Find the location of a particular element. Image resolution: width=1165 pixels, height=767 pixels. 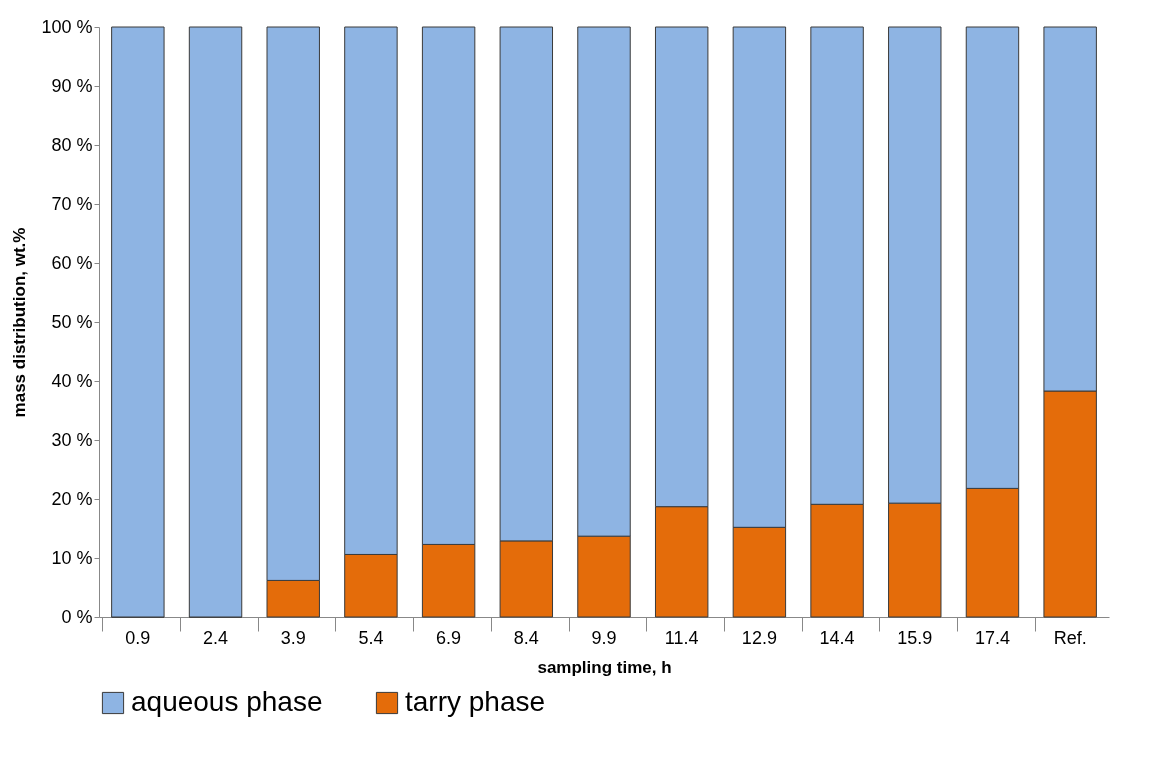

y-tick-label: 40 % is located at coordinates (72, 380).